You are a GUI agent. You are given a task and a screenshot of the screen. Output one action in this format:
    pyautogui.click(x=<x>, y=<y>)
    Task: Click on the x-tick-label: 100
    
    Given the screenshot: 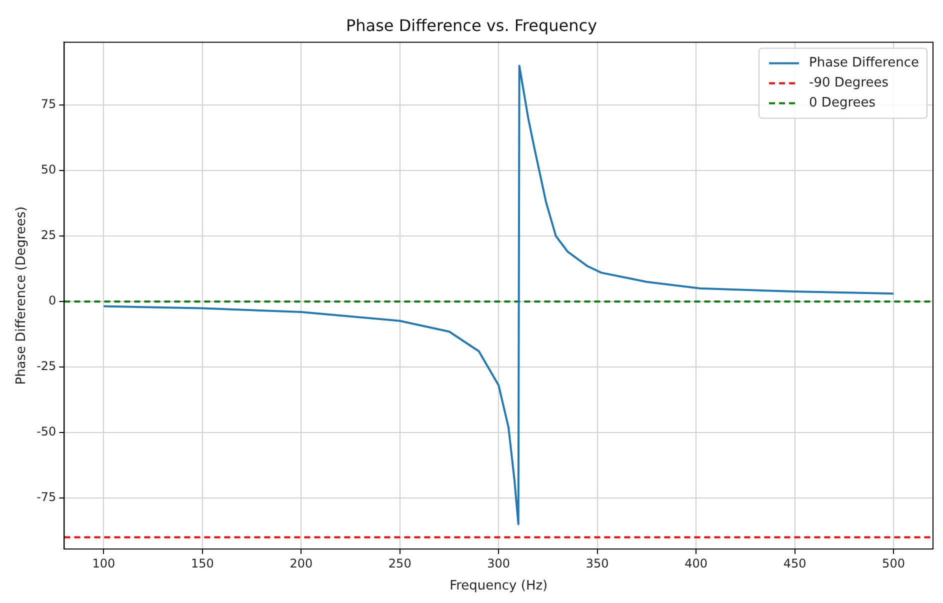 What is the action you would take?
    pyautogui.click(x=104, y=563)
    